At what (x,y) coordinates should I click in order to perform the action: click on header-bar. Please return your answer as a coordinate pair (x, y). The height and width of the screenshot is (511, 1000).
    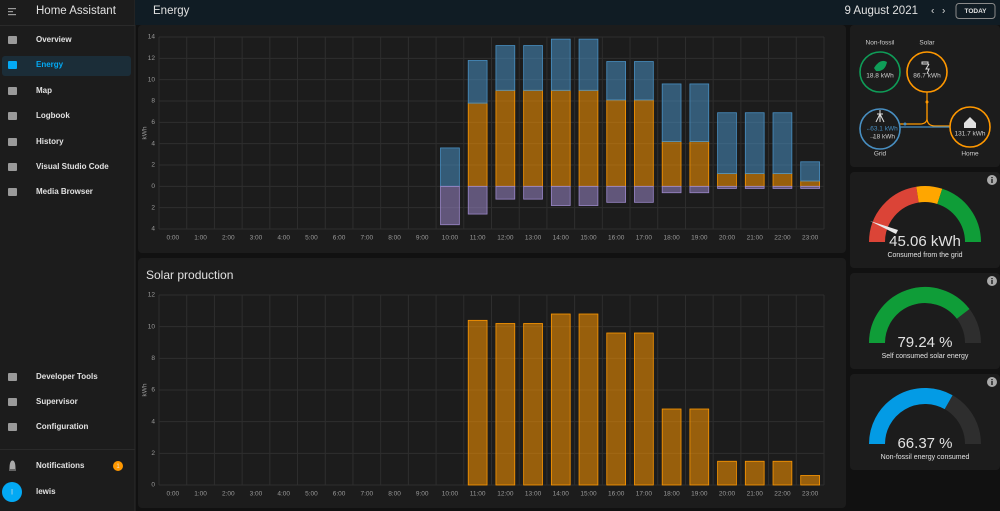
    Looking at the image, I should click on (567, 12).